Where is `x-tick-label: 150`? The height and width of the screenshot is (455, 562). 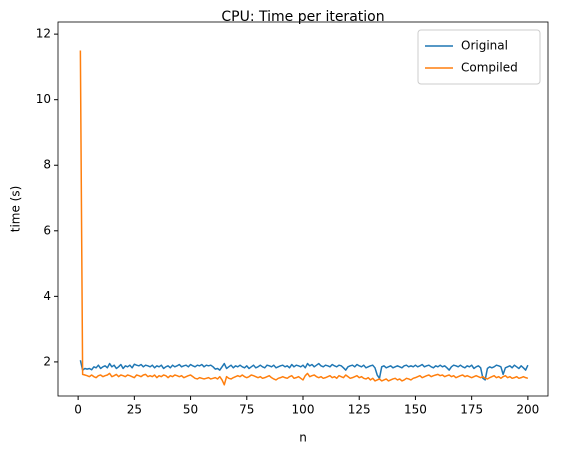 x-tick-label: 150 is located at coordinates (415, 410).